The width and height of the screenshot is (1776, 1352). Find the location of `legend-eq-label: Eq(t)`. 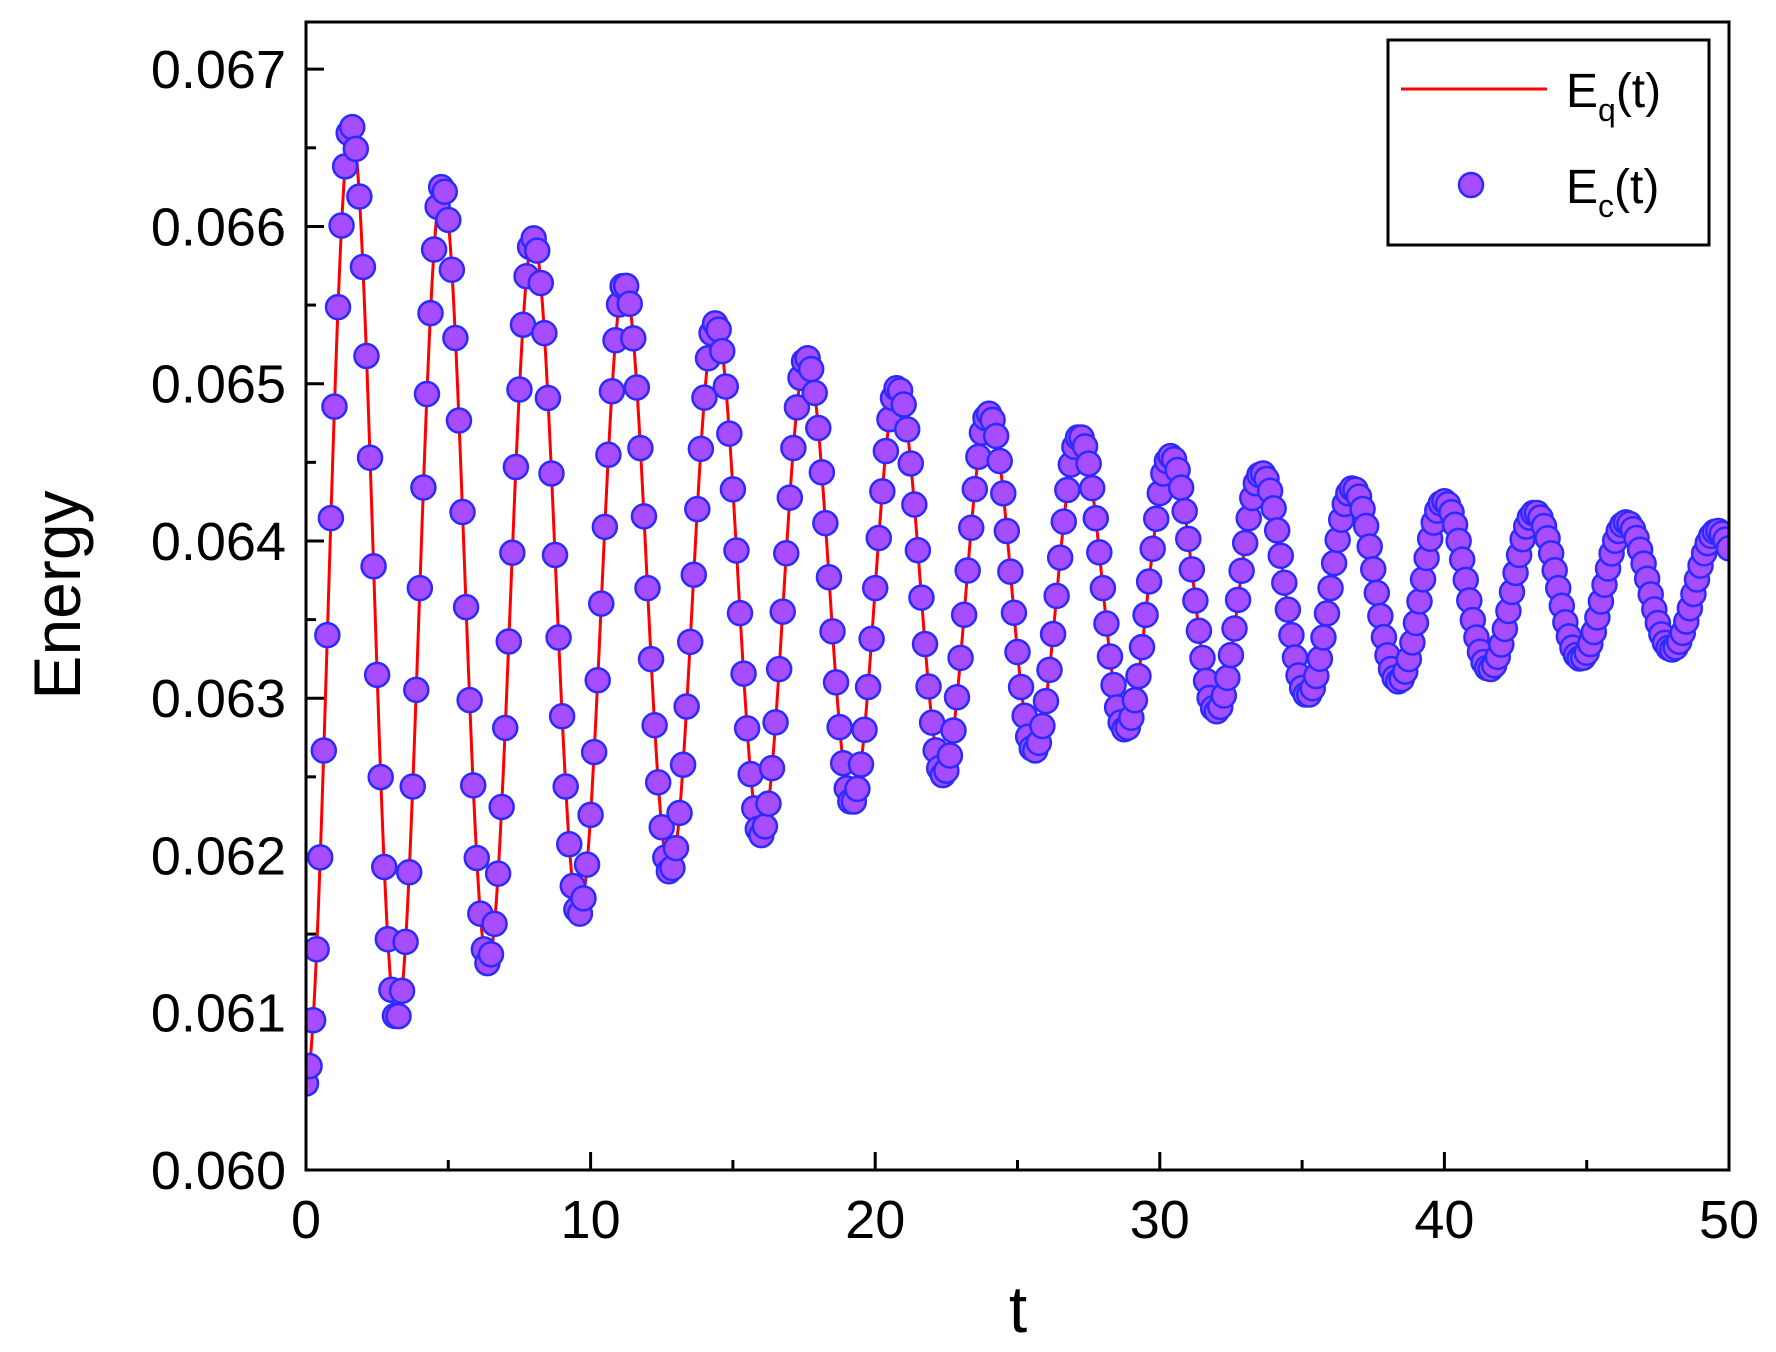

legend-eq-label: Eq(t) is located at coordinates (1613, 96).